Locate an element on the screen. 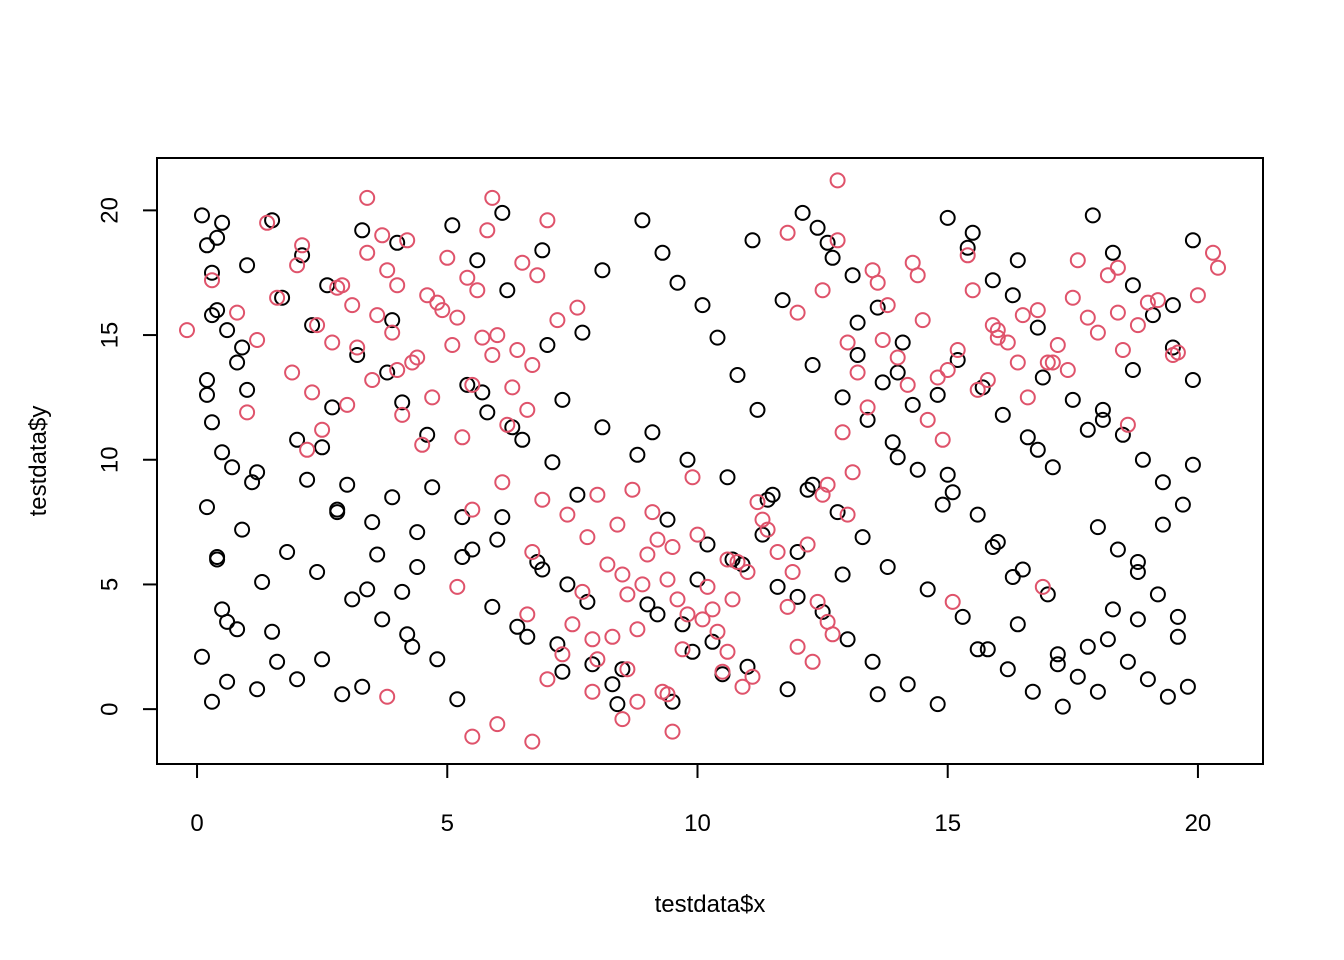 Image resolution: width=1344 pixels, height=960 pixels. x-tick-label: 0 is located at coordinates (196, 823).